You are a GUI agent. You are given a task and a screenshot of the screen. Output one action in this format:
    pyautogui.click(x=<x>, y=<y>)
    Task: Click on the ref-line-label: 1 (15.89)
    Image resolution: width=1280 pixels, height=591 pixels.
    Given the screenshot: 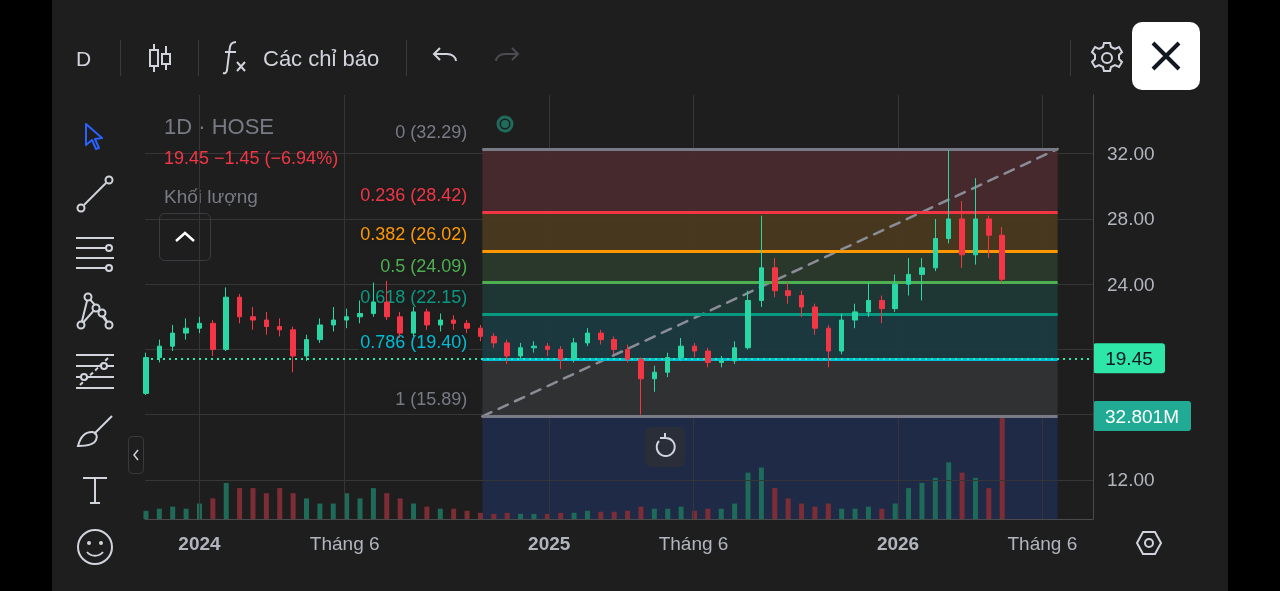 What is the action you would take?
    pyautogui.click(x=431, y=399)
    